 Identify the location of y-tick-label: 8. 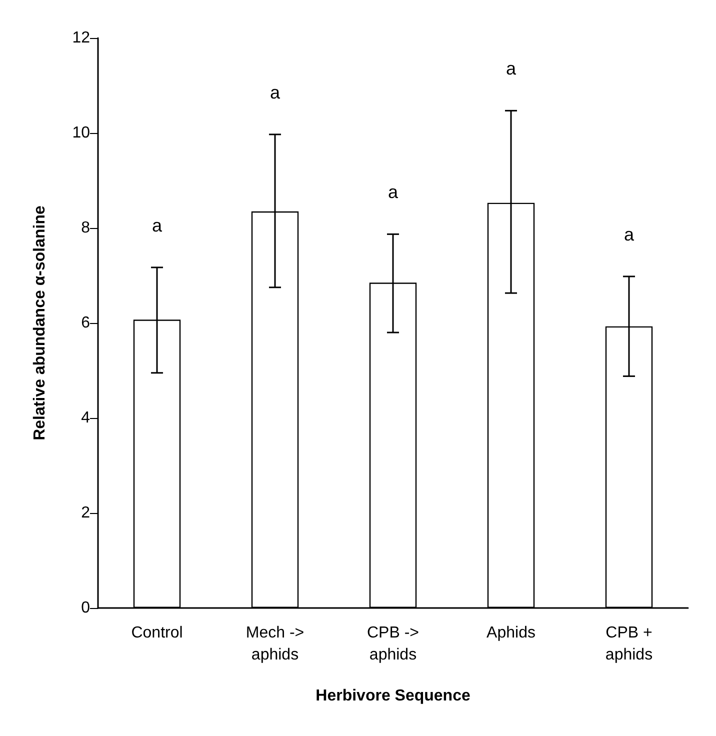
(85, 228).